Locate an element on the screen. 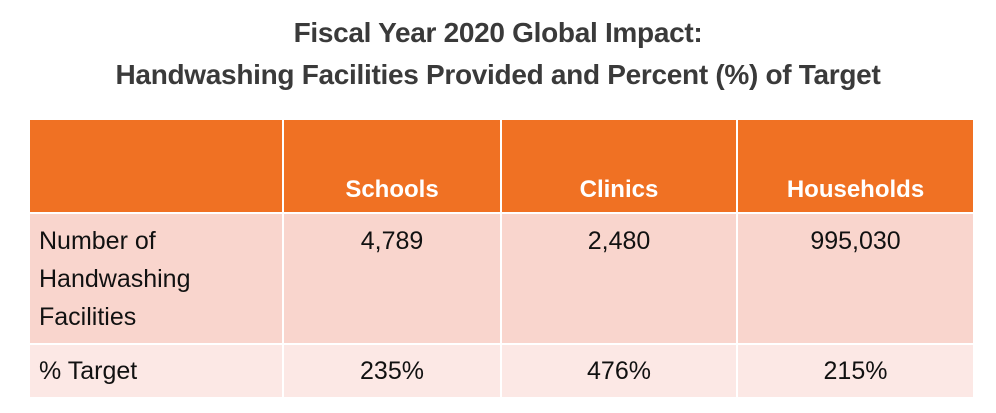  header-cell-empty is located at coordinates (156, 166).